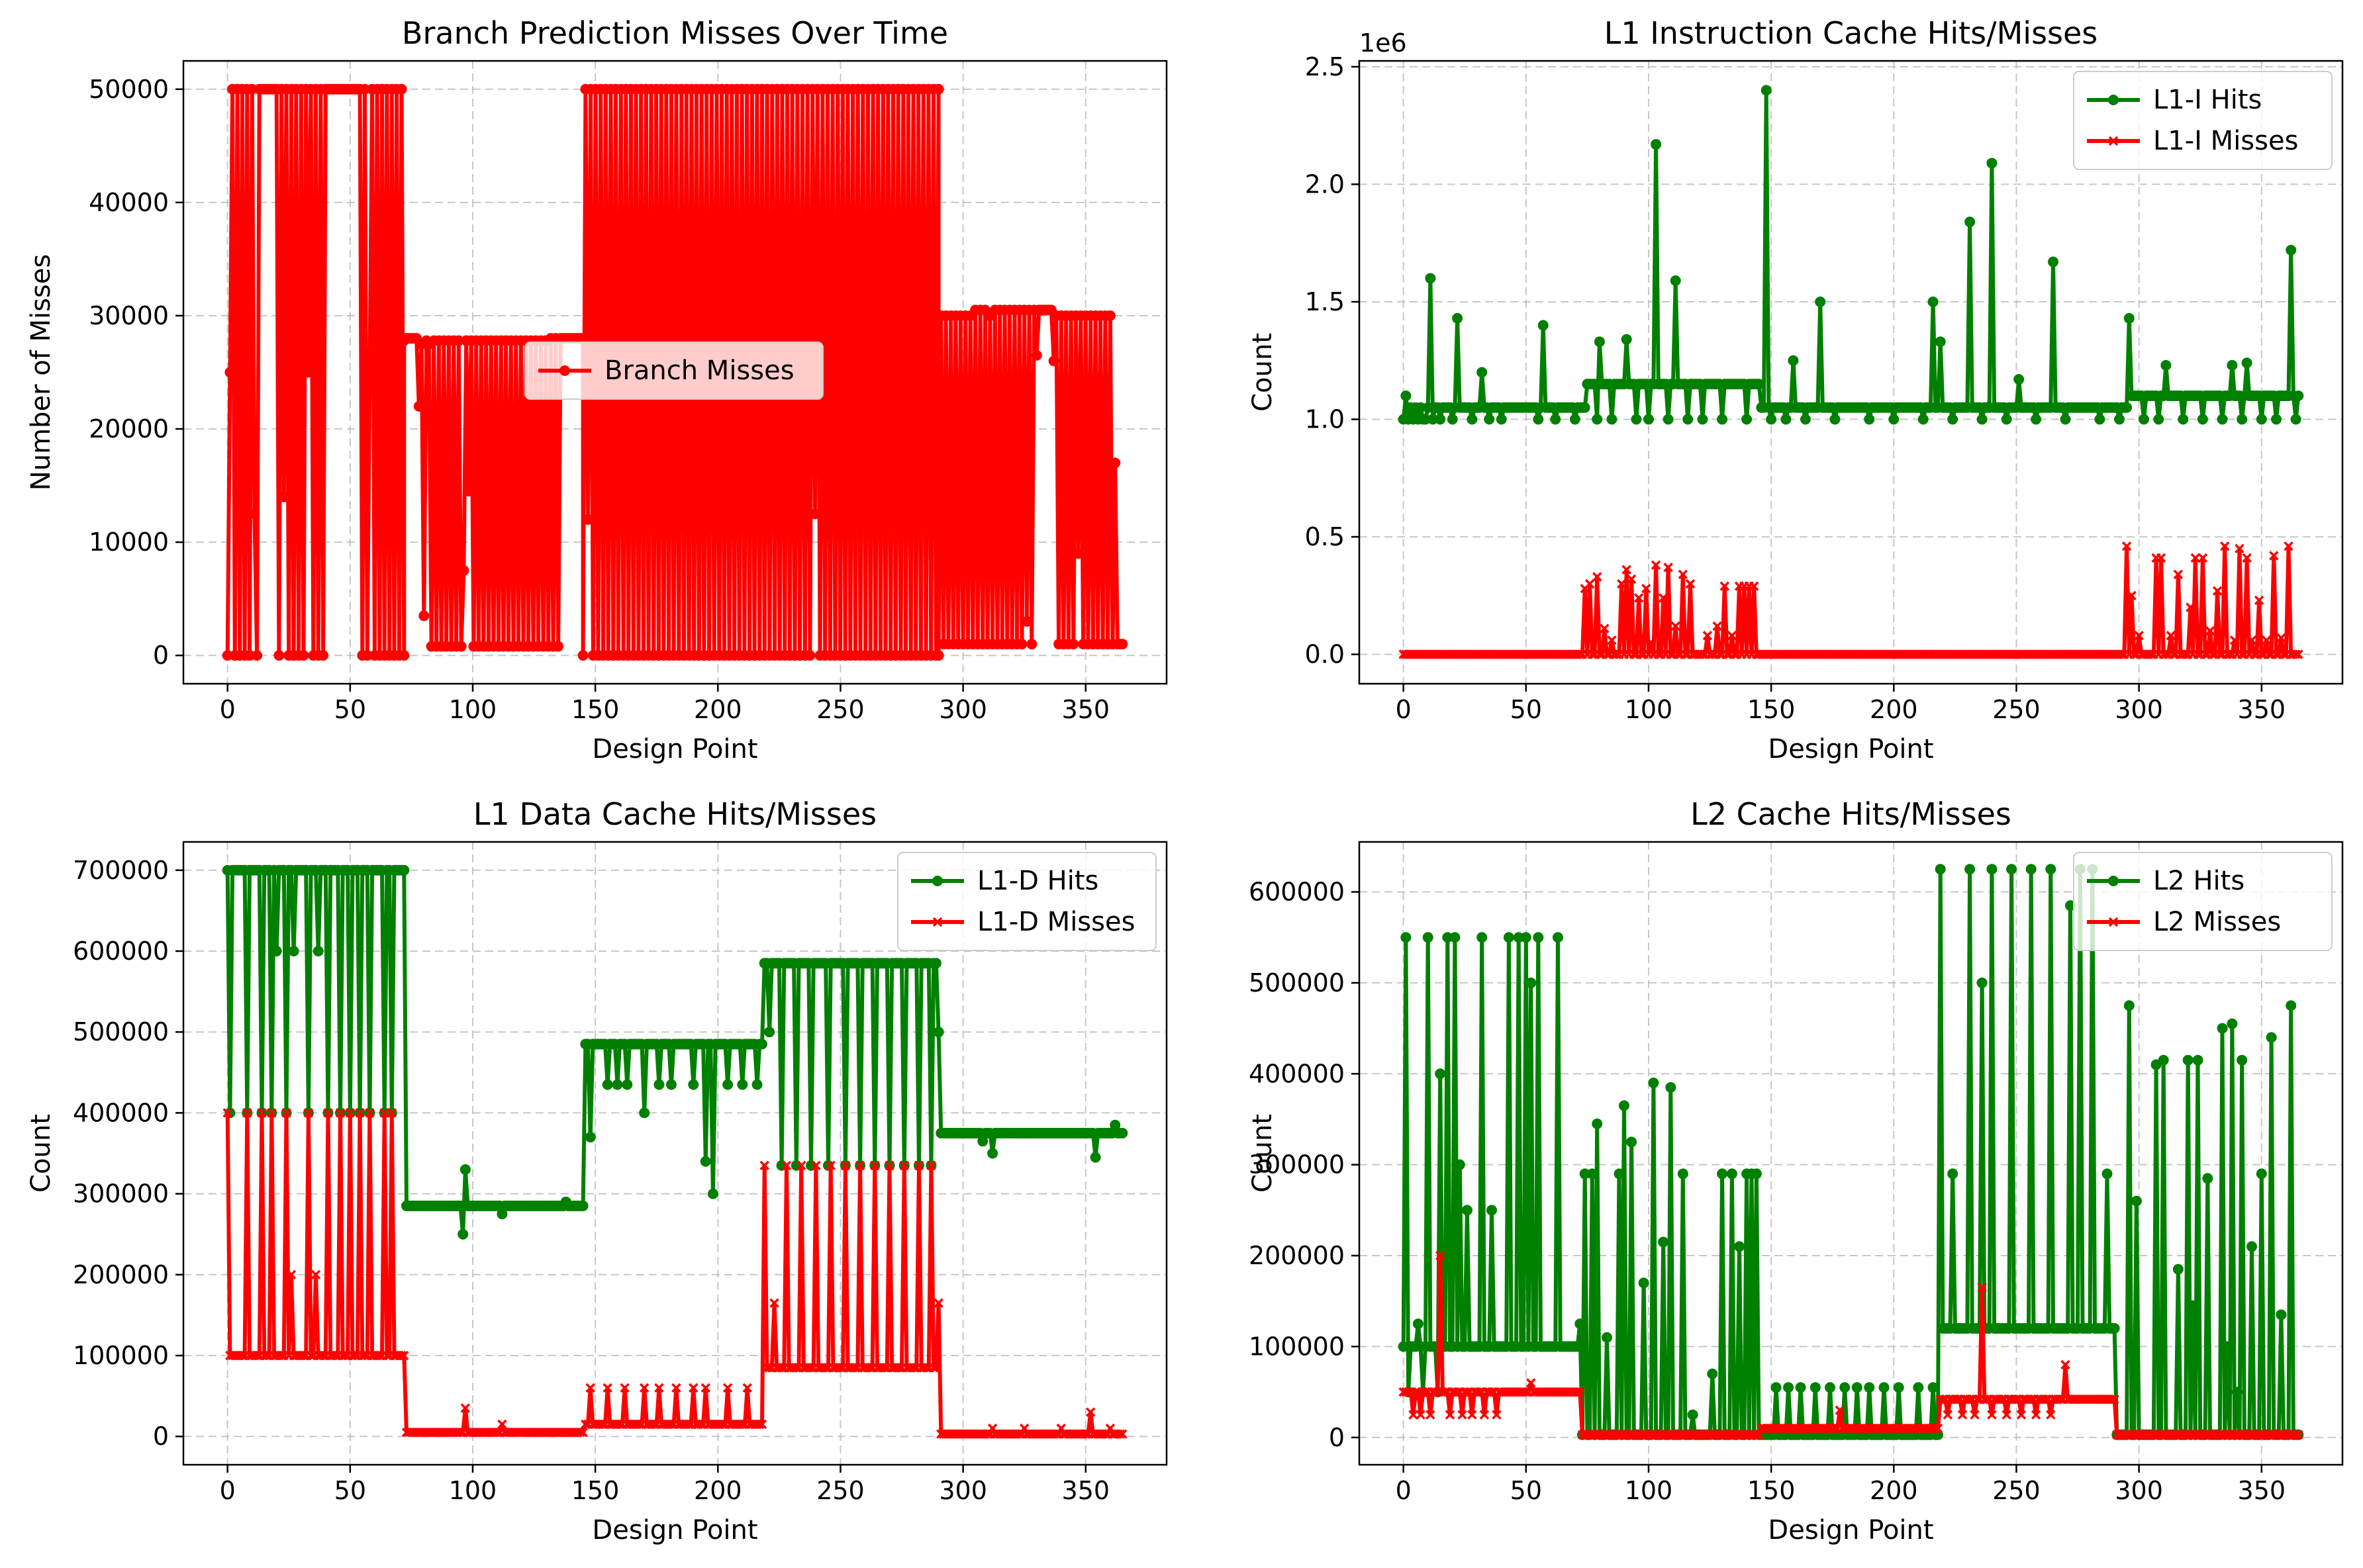 The height and width of the screenshot is (1568, 2363). I want to click on legend-marker, so click(2113, 881).